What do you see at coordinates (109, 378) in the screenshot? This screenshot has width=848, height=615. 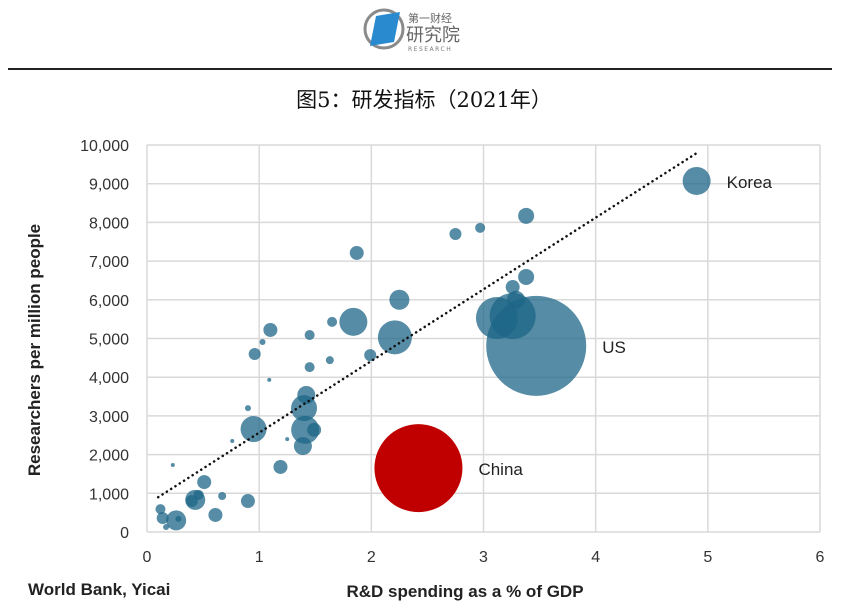 I see `y-tick-label: 4,000` at bounding box center [109, 378].